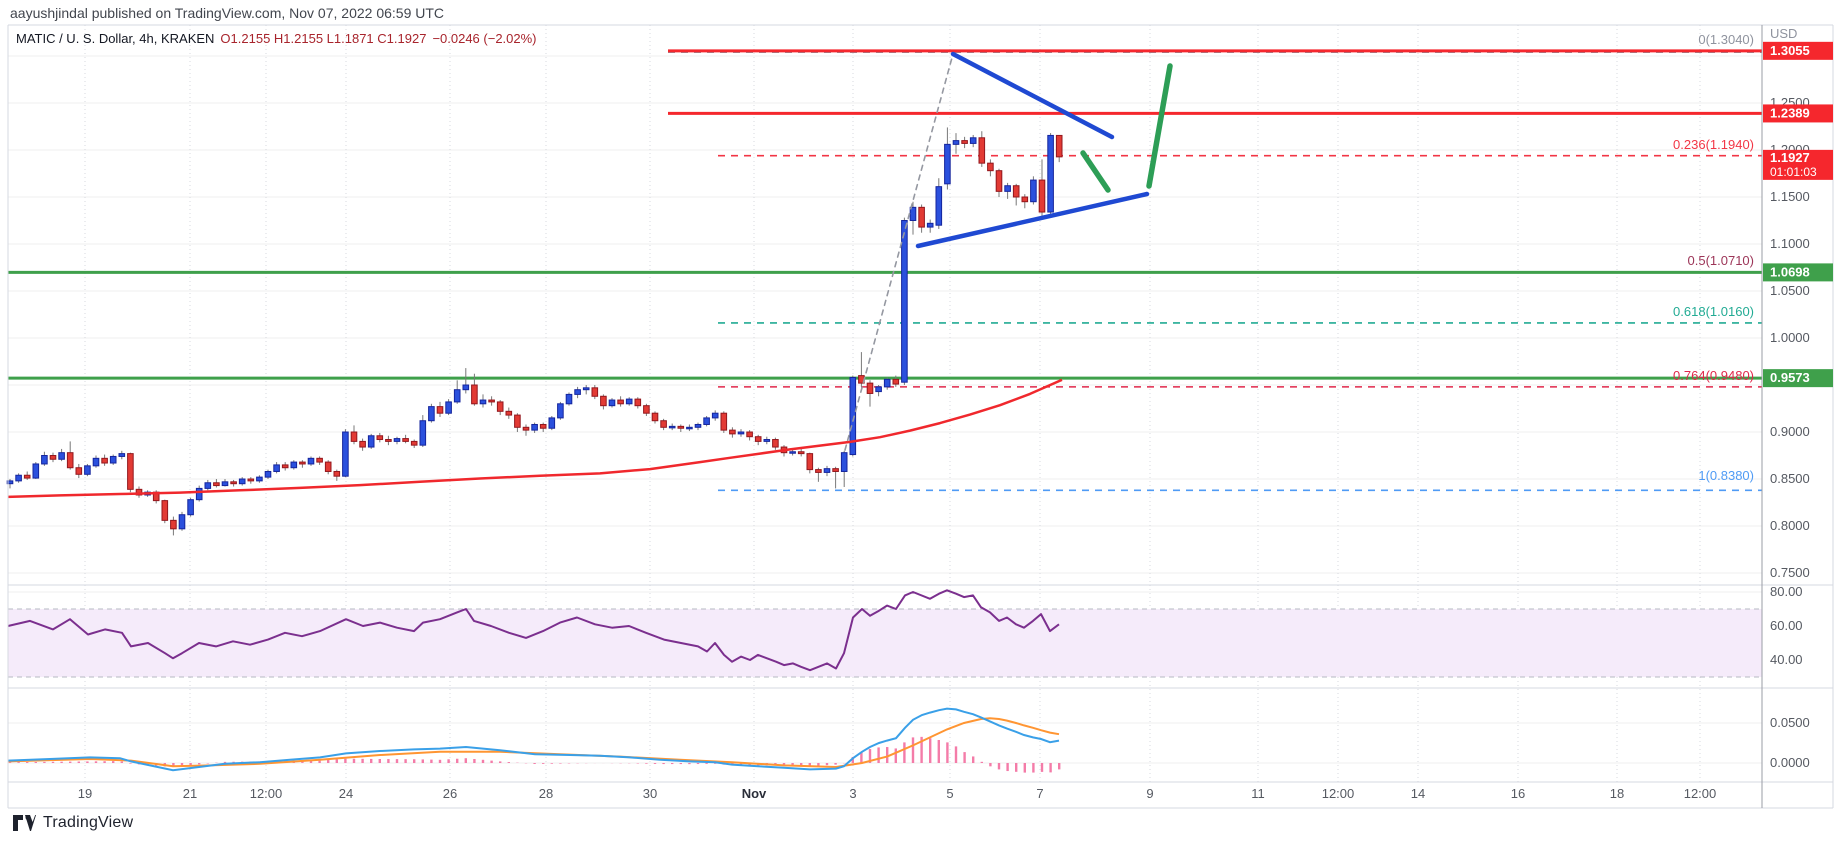 This screenshot has width=1834, height=845. I want to click on price-label-box, so click(1798, 164).